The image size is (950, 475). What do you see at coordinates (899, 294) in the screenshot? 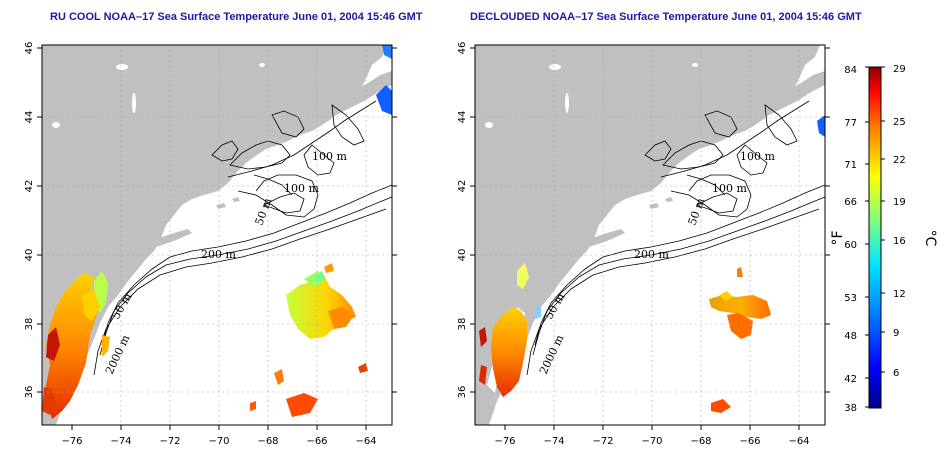
I see `celsius-tick-label: 12` at bounding box center [899, 294].